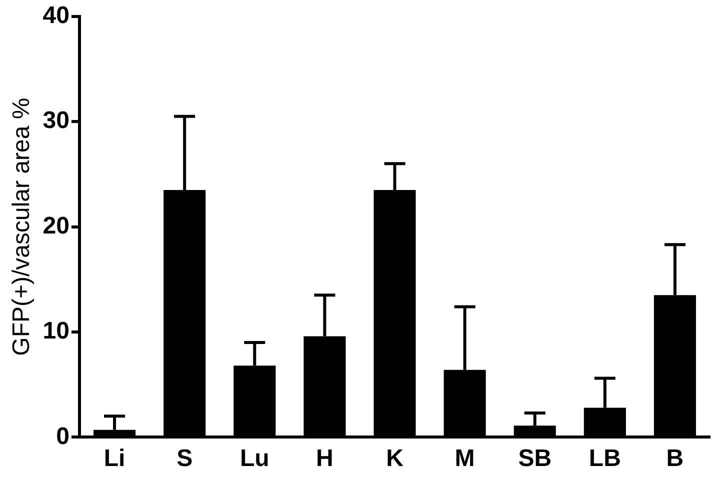  I want to click on y-tick-label: 40, so click(56, 16).